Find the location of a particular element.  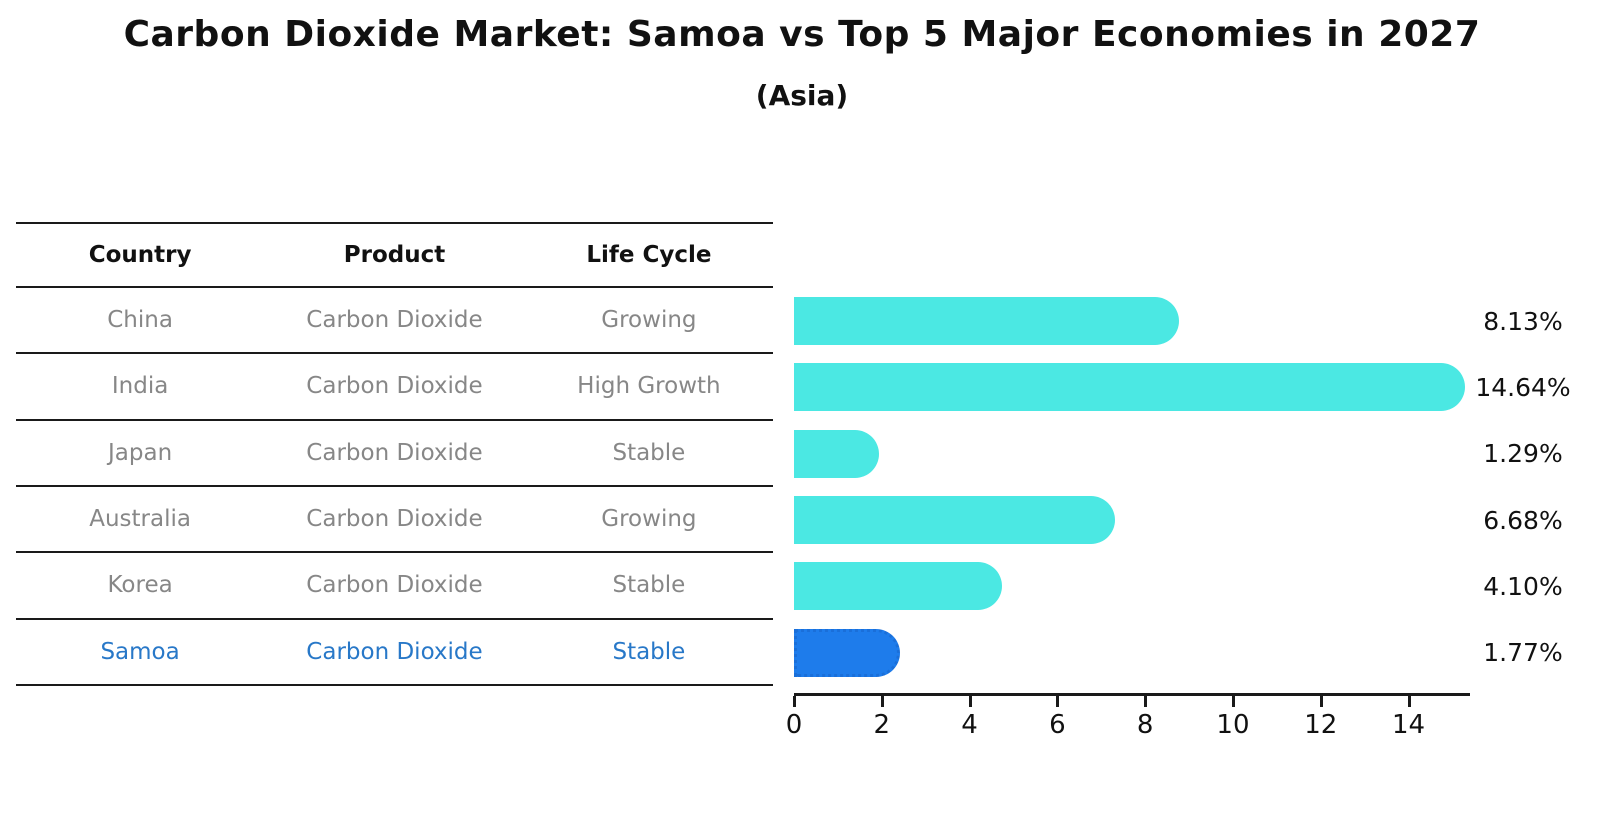

table-header-product: Product is located at coordinates (394, 255).